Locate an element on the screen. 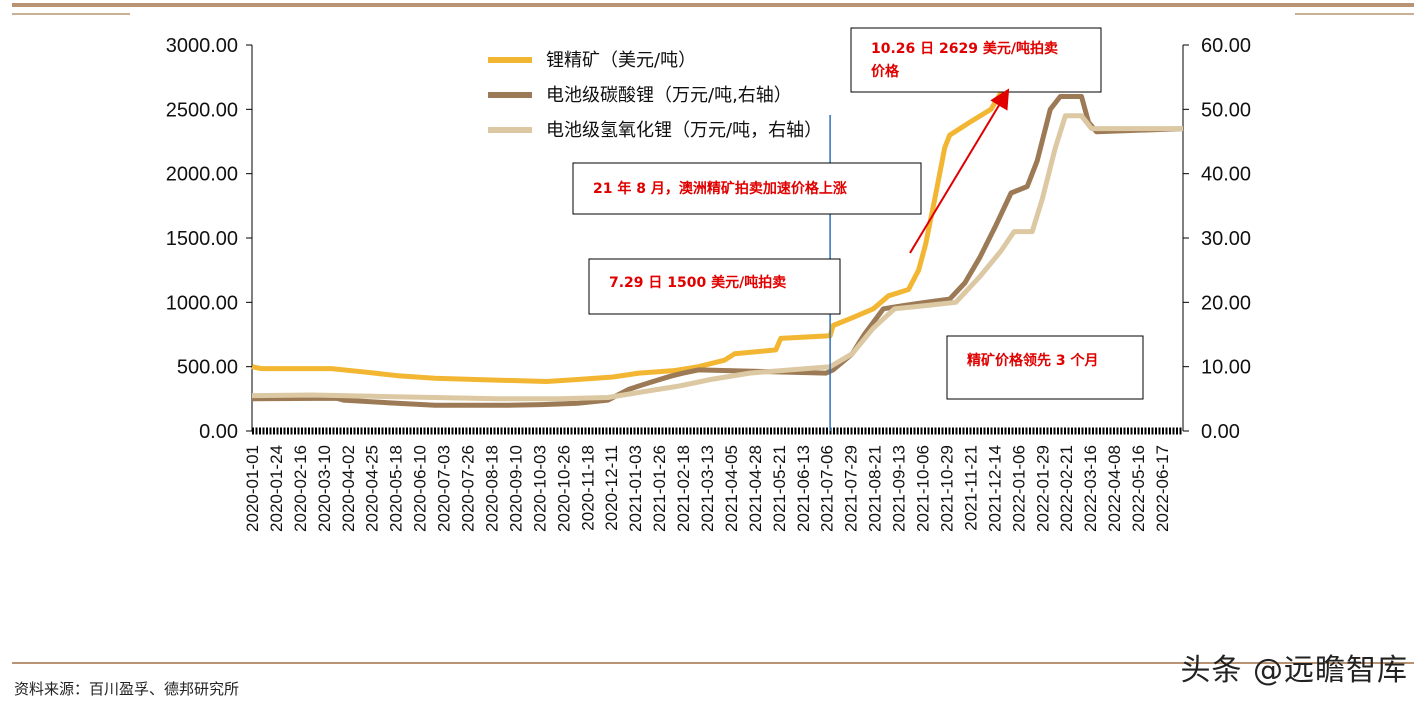 The width and height of the screenshot is (1426, 704). x-tick-label: 2021-10-06 is located at coordinates (923, 488).